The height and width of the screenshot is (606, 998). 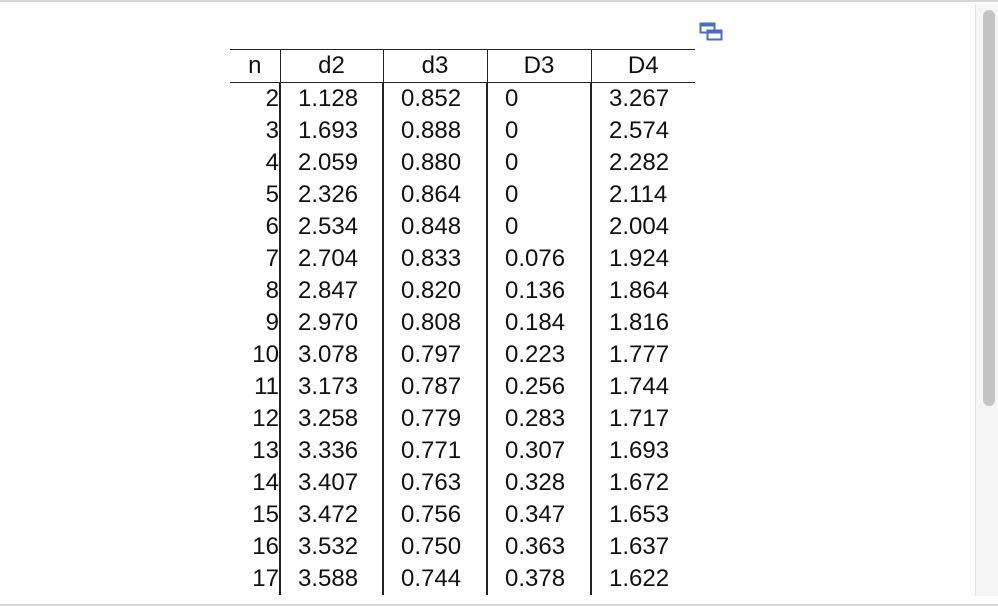 I want to click on cell-d3: 0.771, so click(x=434, y=451).